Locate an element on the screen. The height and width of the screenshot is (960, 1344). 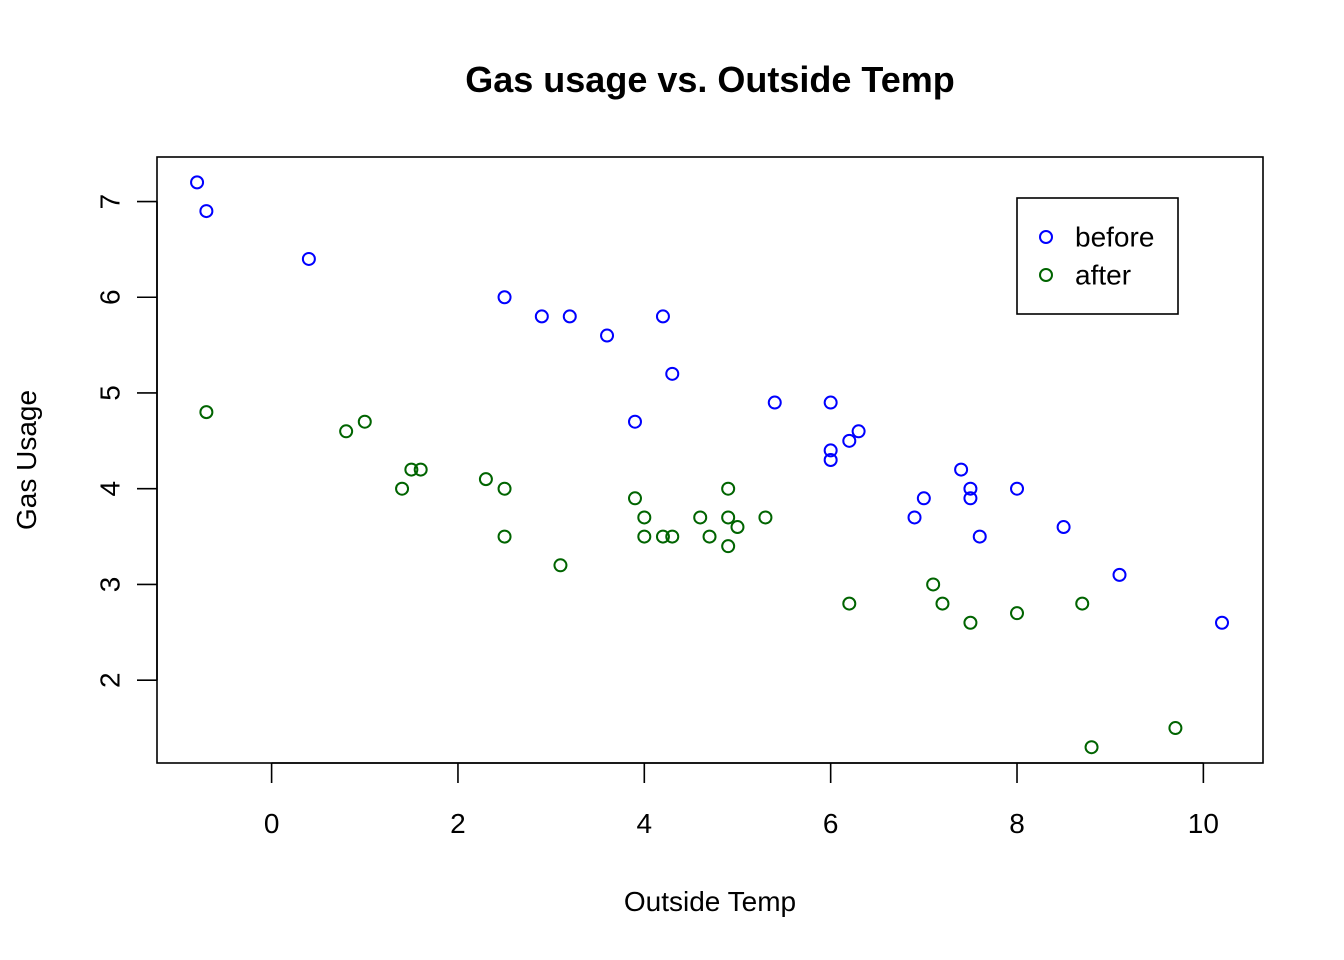
legend-marker-after is located at coordinates (1046, 275).